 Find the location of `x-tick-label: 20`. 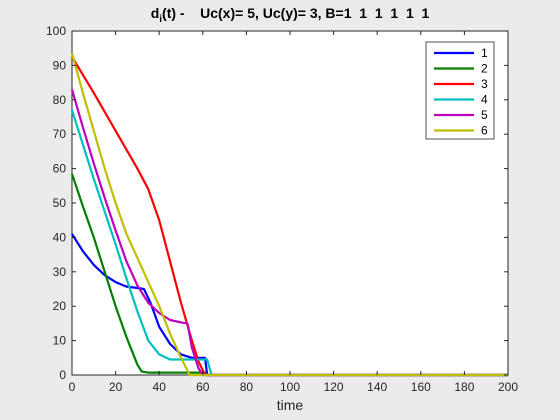

x-tick-label: 20 is located at coordinates (116, 387).